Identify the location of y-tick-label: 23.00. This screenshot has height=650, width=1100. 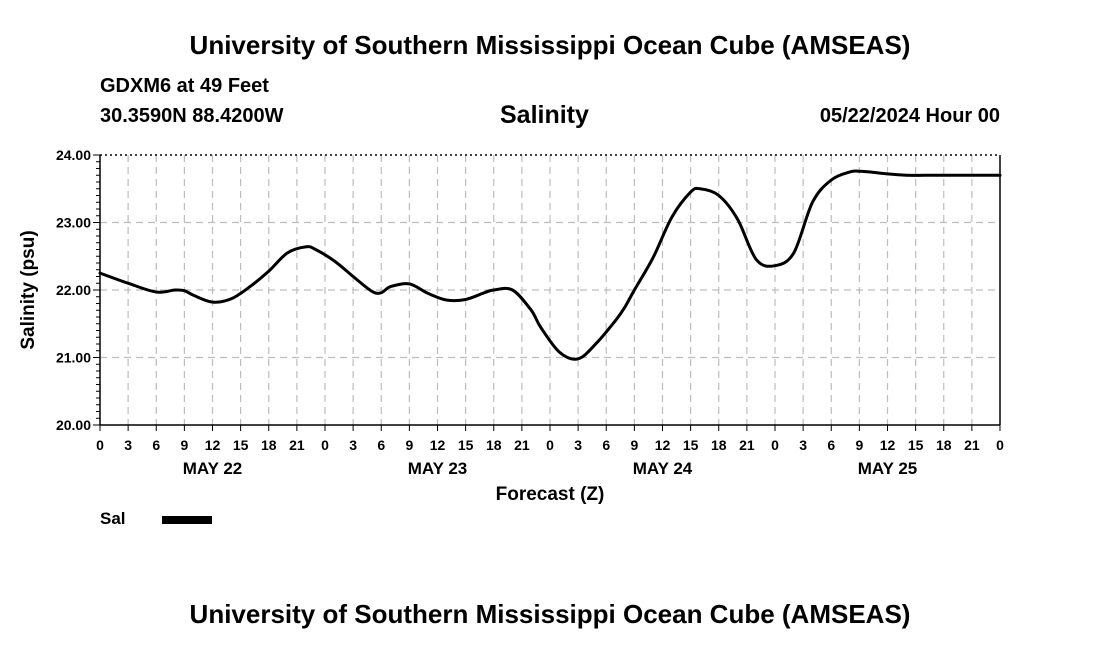
(73, 223).